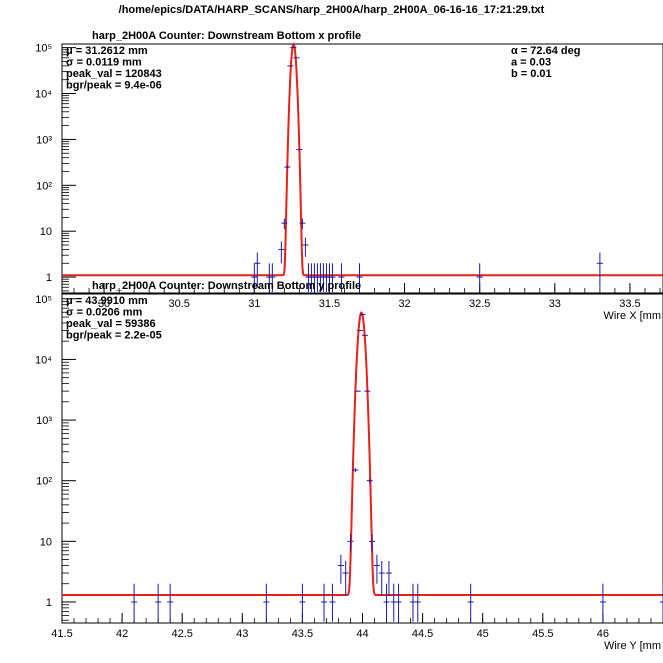 This screenshot has width=663, height=663. Describe the element at coordinates (254, 304) in the screenshot. I see `x-tick-label: 31` at that location.